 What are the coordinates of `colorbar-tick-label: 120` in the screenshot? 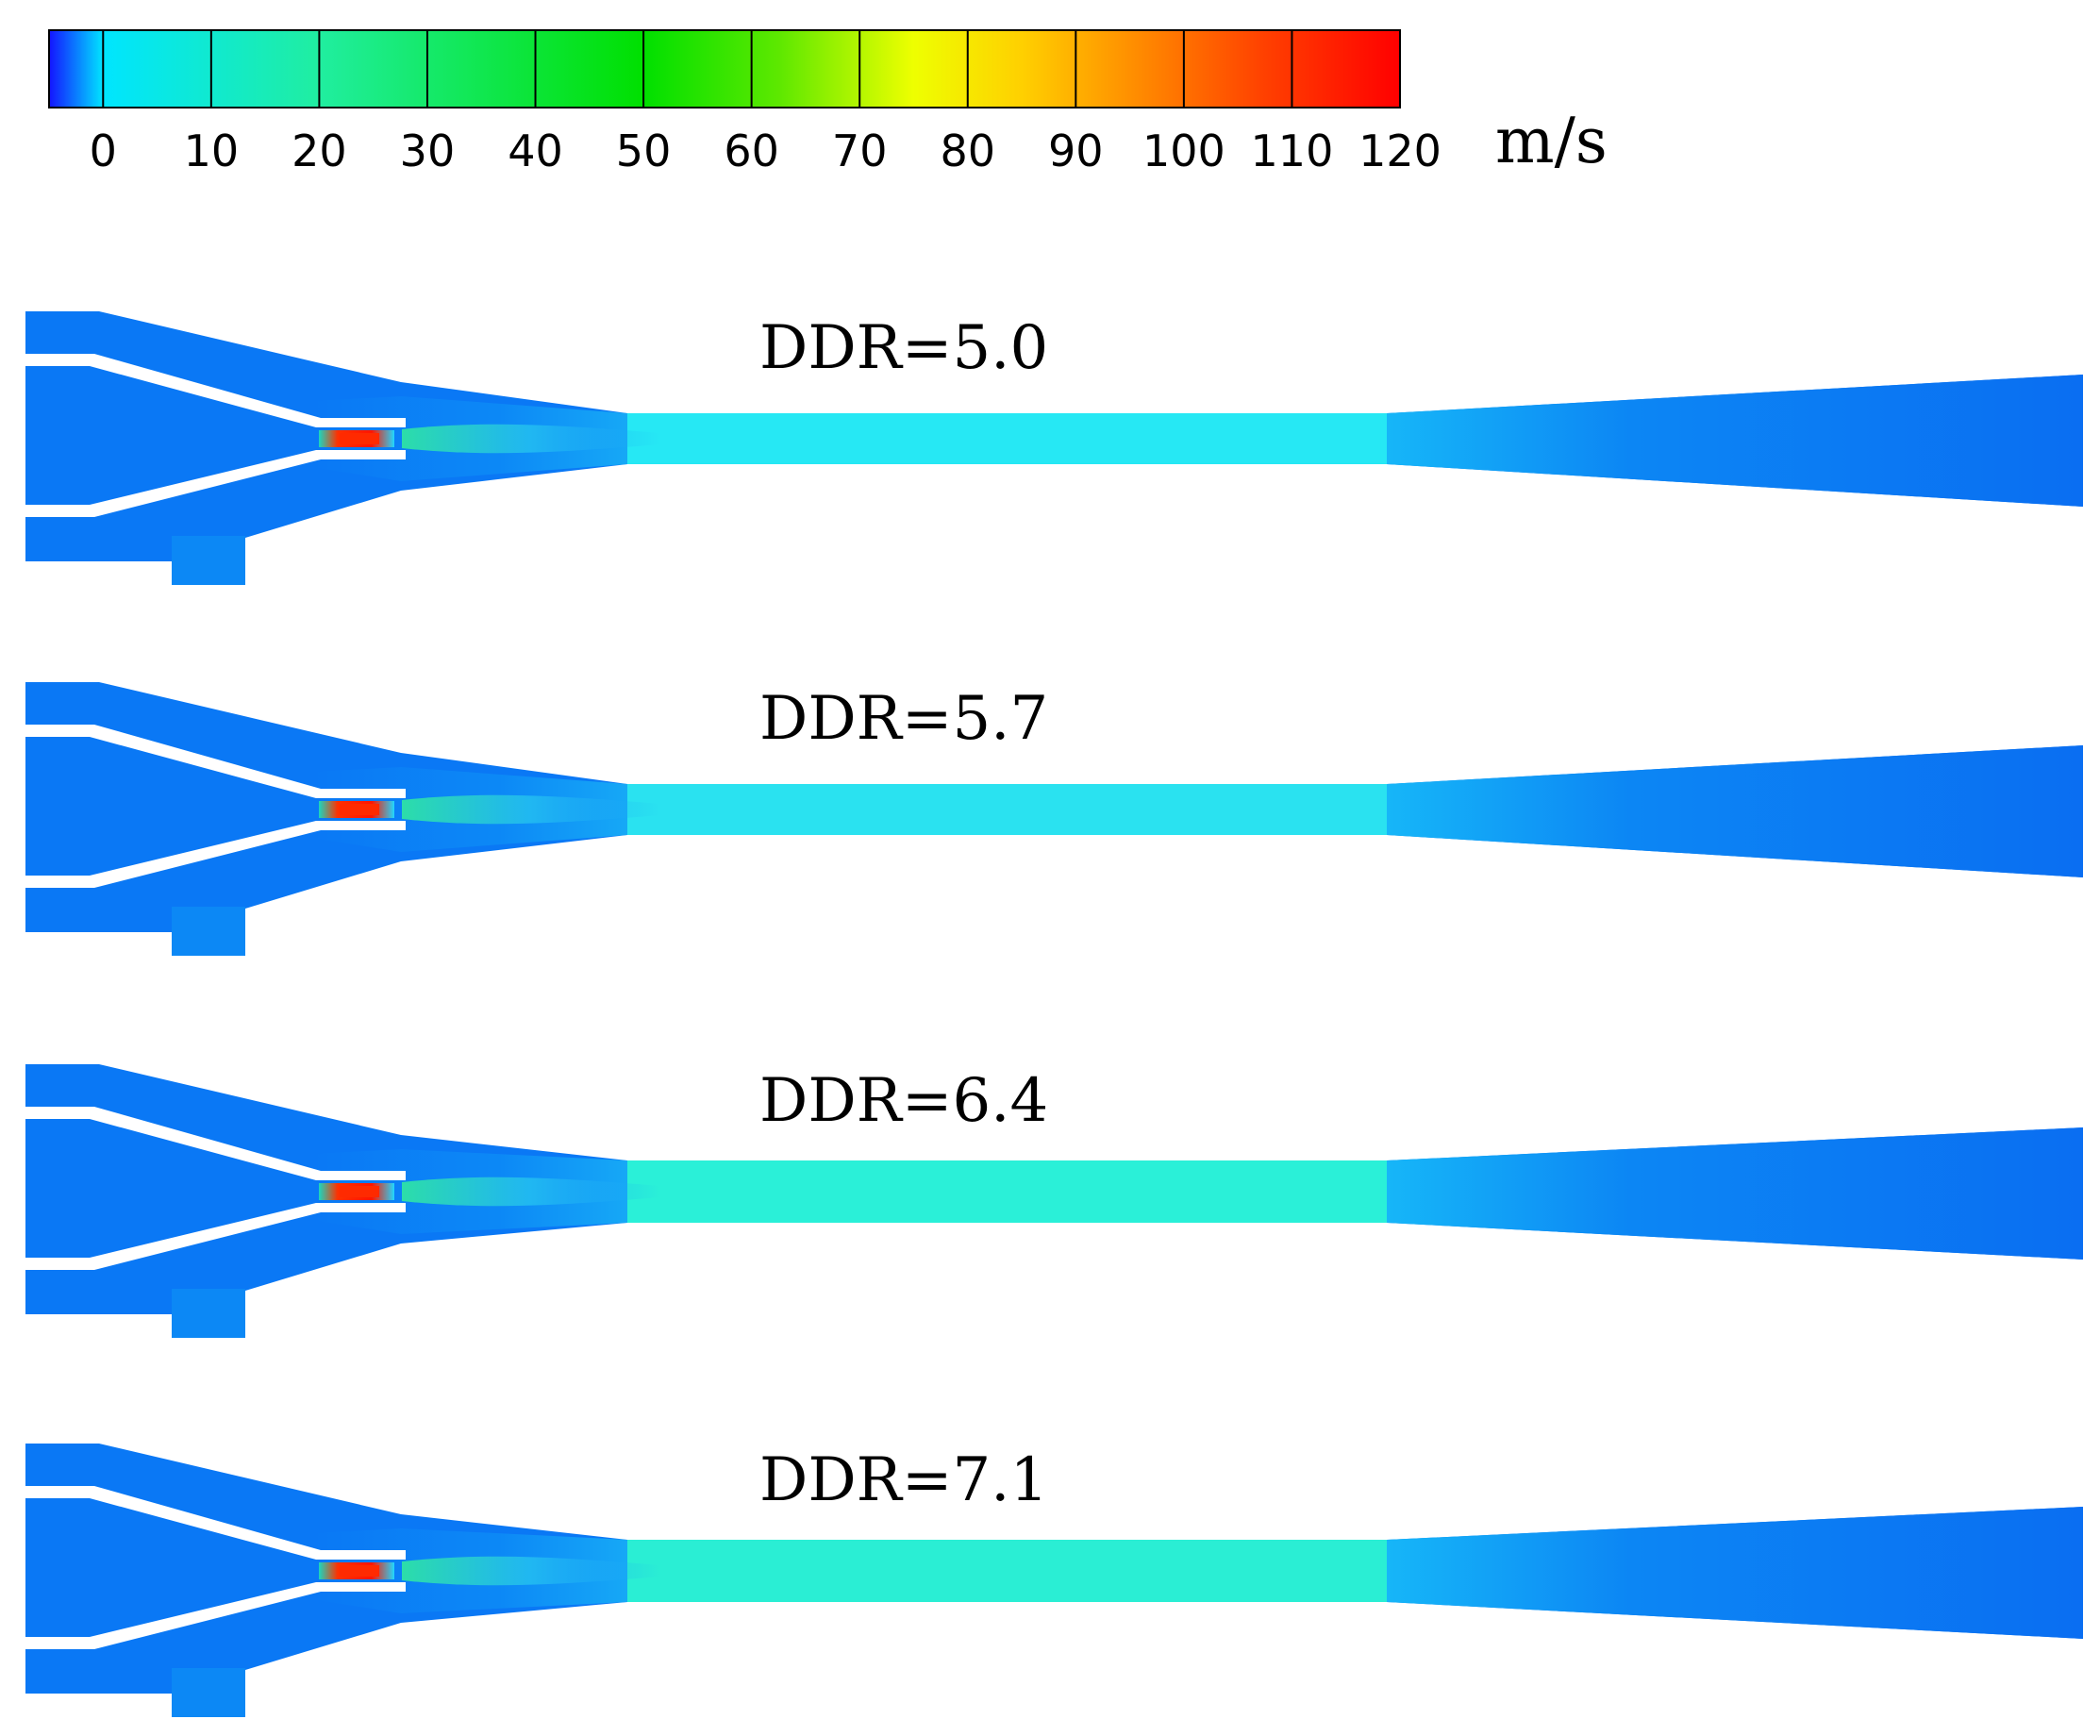 It's located at (1400, 150).